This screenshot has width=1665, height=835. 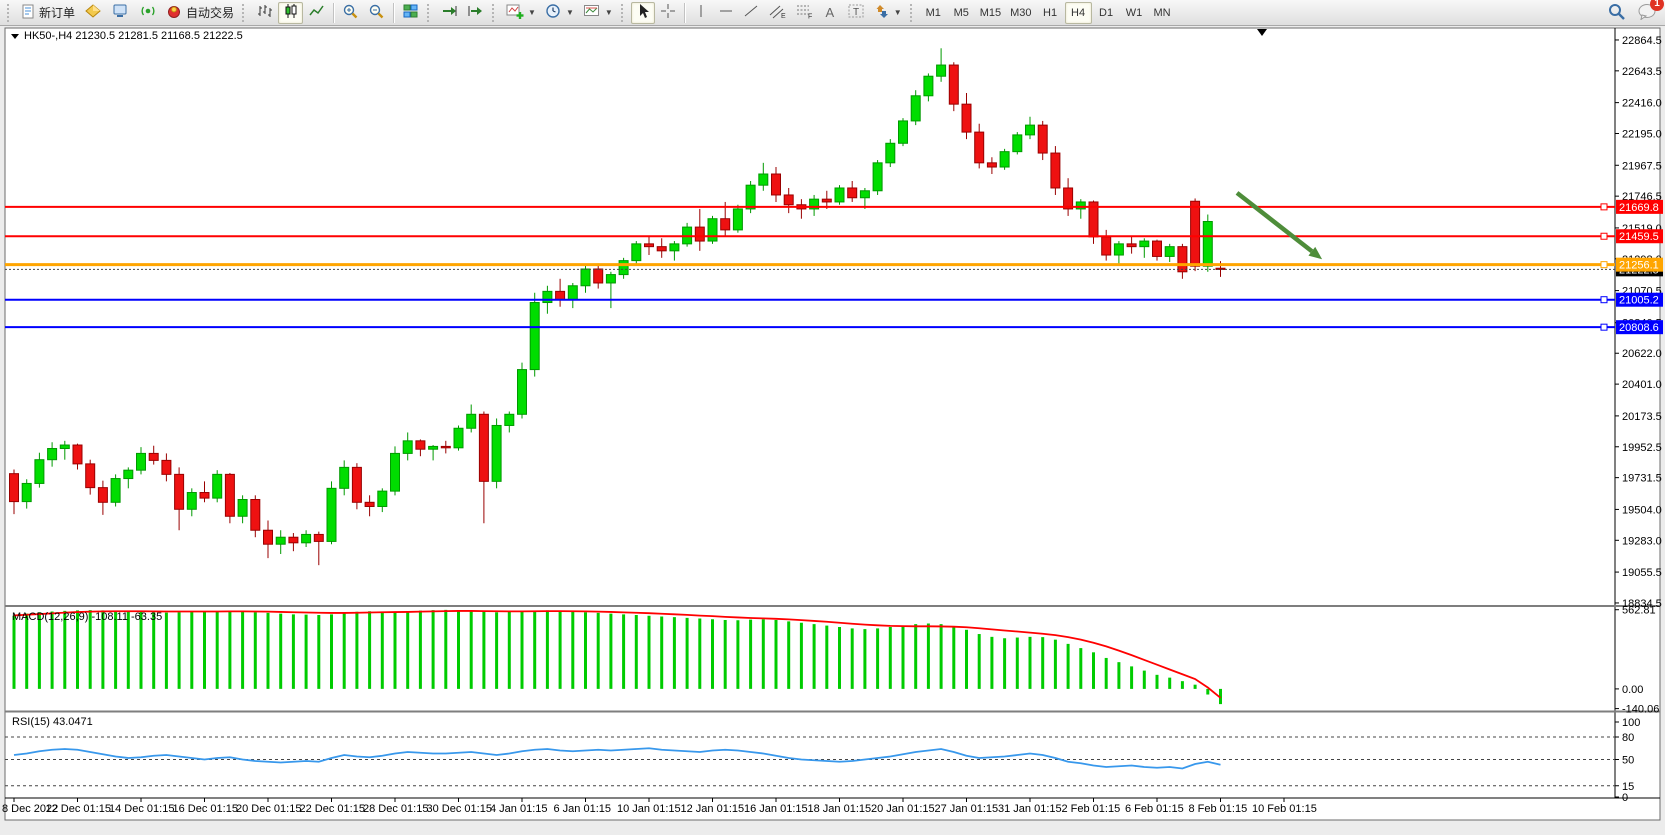 What do you see at coordinates (1642, 166) in the screenshot?
I see `price-tick-label: 21967.5` at bounding box center [1642, 166].